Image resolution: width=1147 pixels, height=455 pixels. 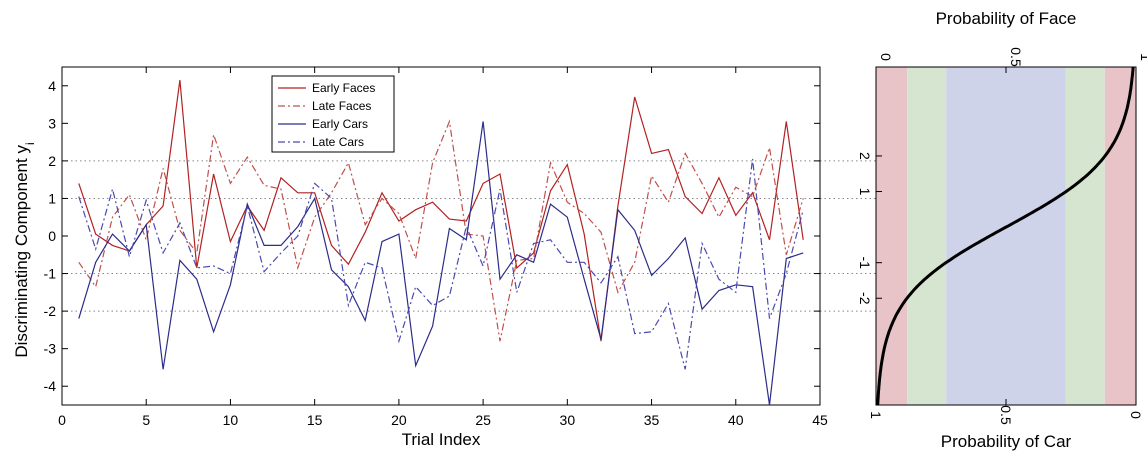 What do you see at coordinates (340, 124) in the screenshot?
I see `legend-label: Early Cars` at bounding box center [340, 124].